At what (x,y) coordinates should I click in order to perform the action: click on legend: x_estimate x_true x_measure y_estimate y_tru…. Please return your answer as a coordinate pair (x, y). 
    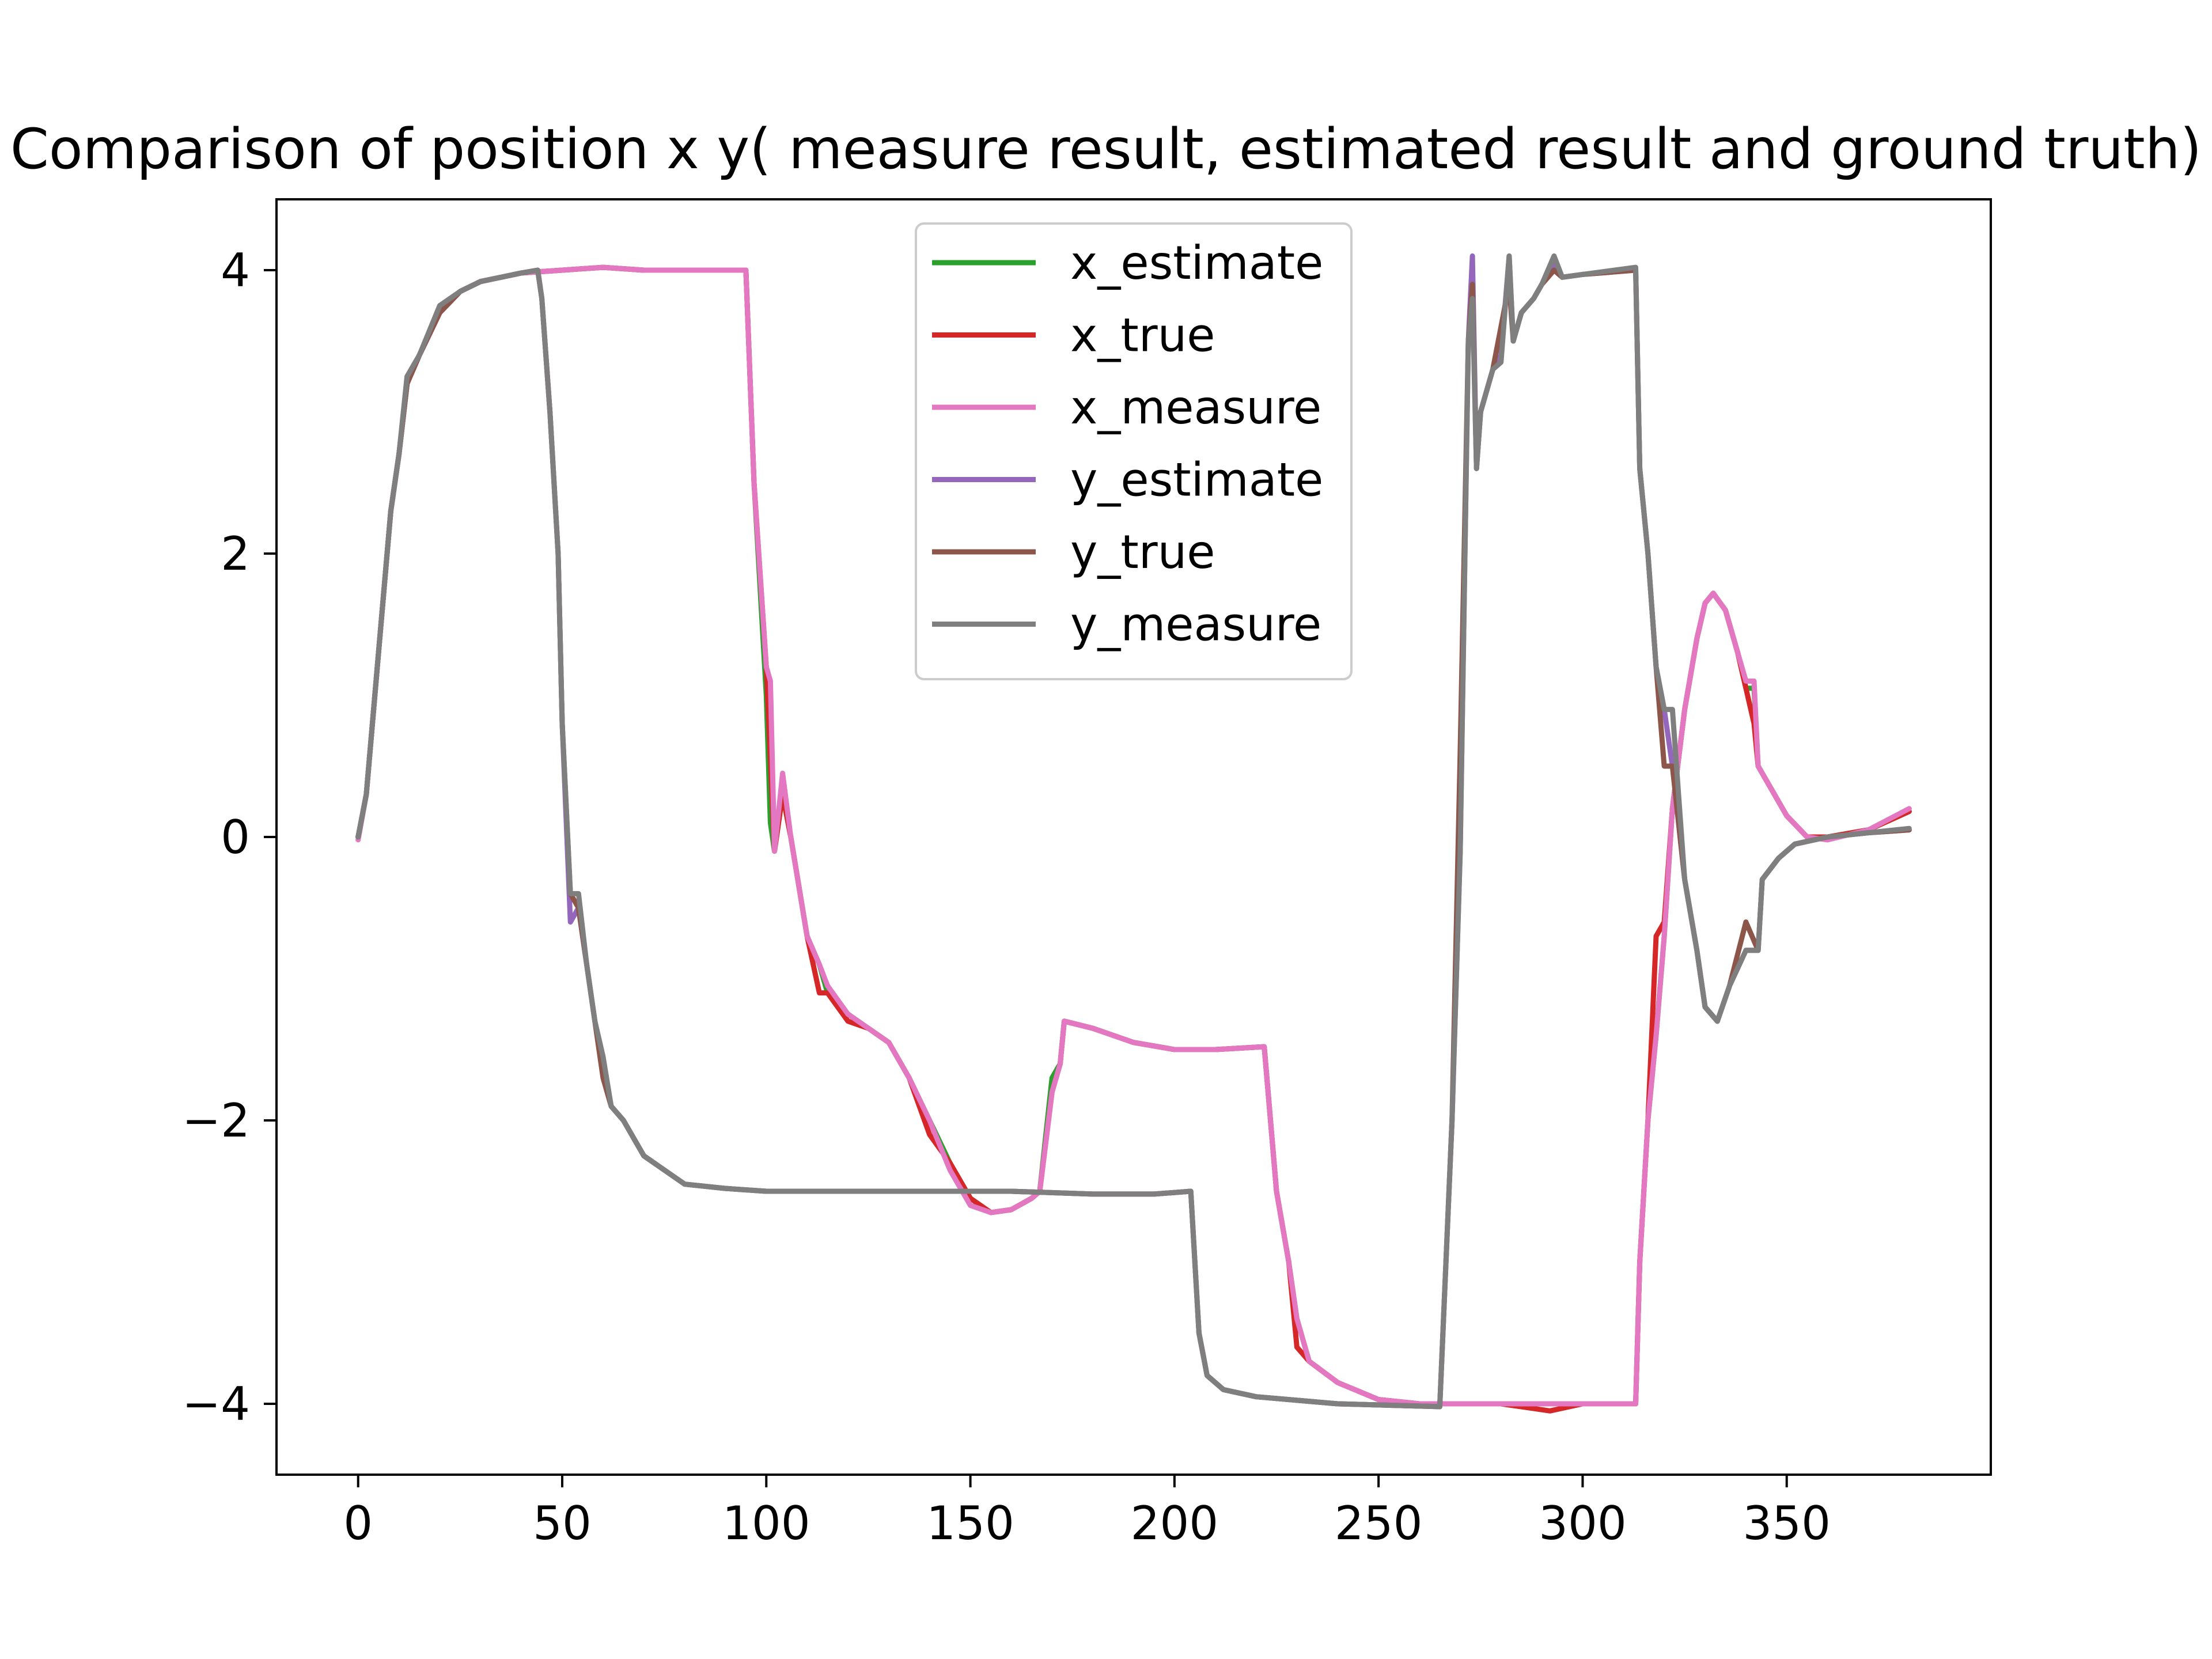
    Looking at the image, I should click on (1134, 451).